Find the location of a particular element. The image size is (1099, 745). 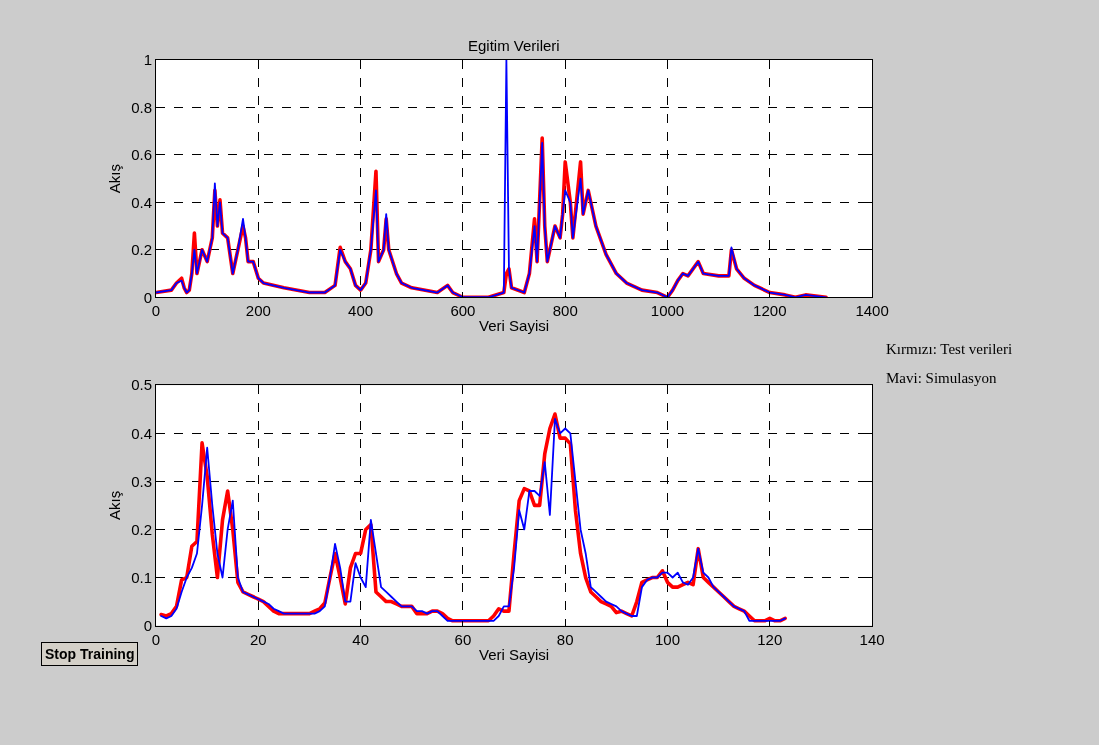

x-tick-label: 400 is located at coordinates (361, 311).